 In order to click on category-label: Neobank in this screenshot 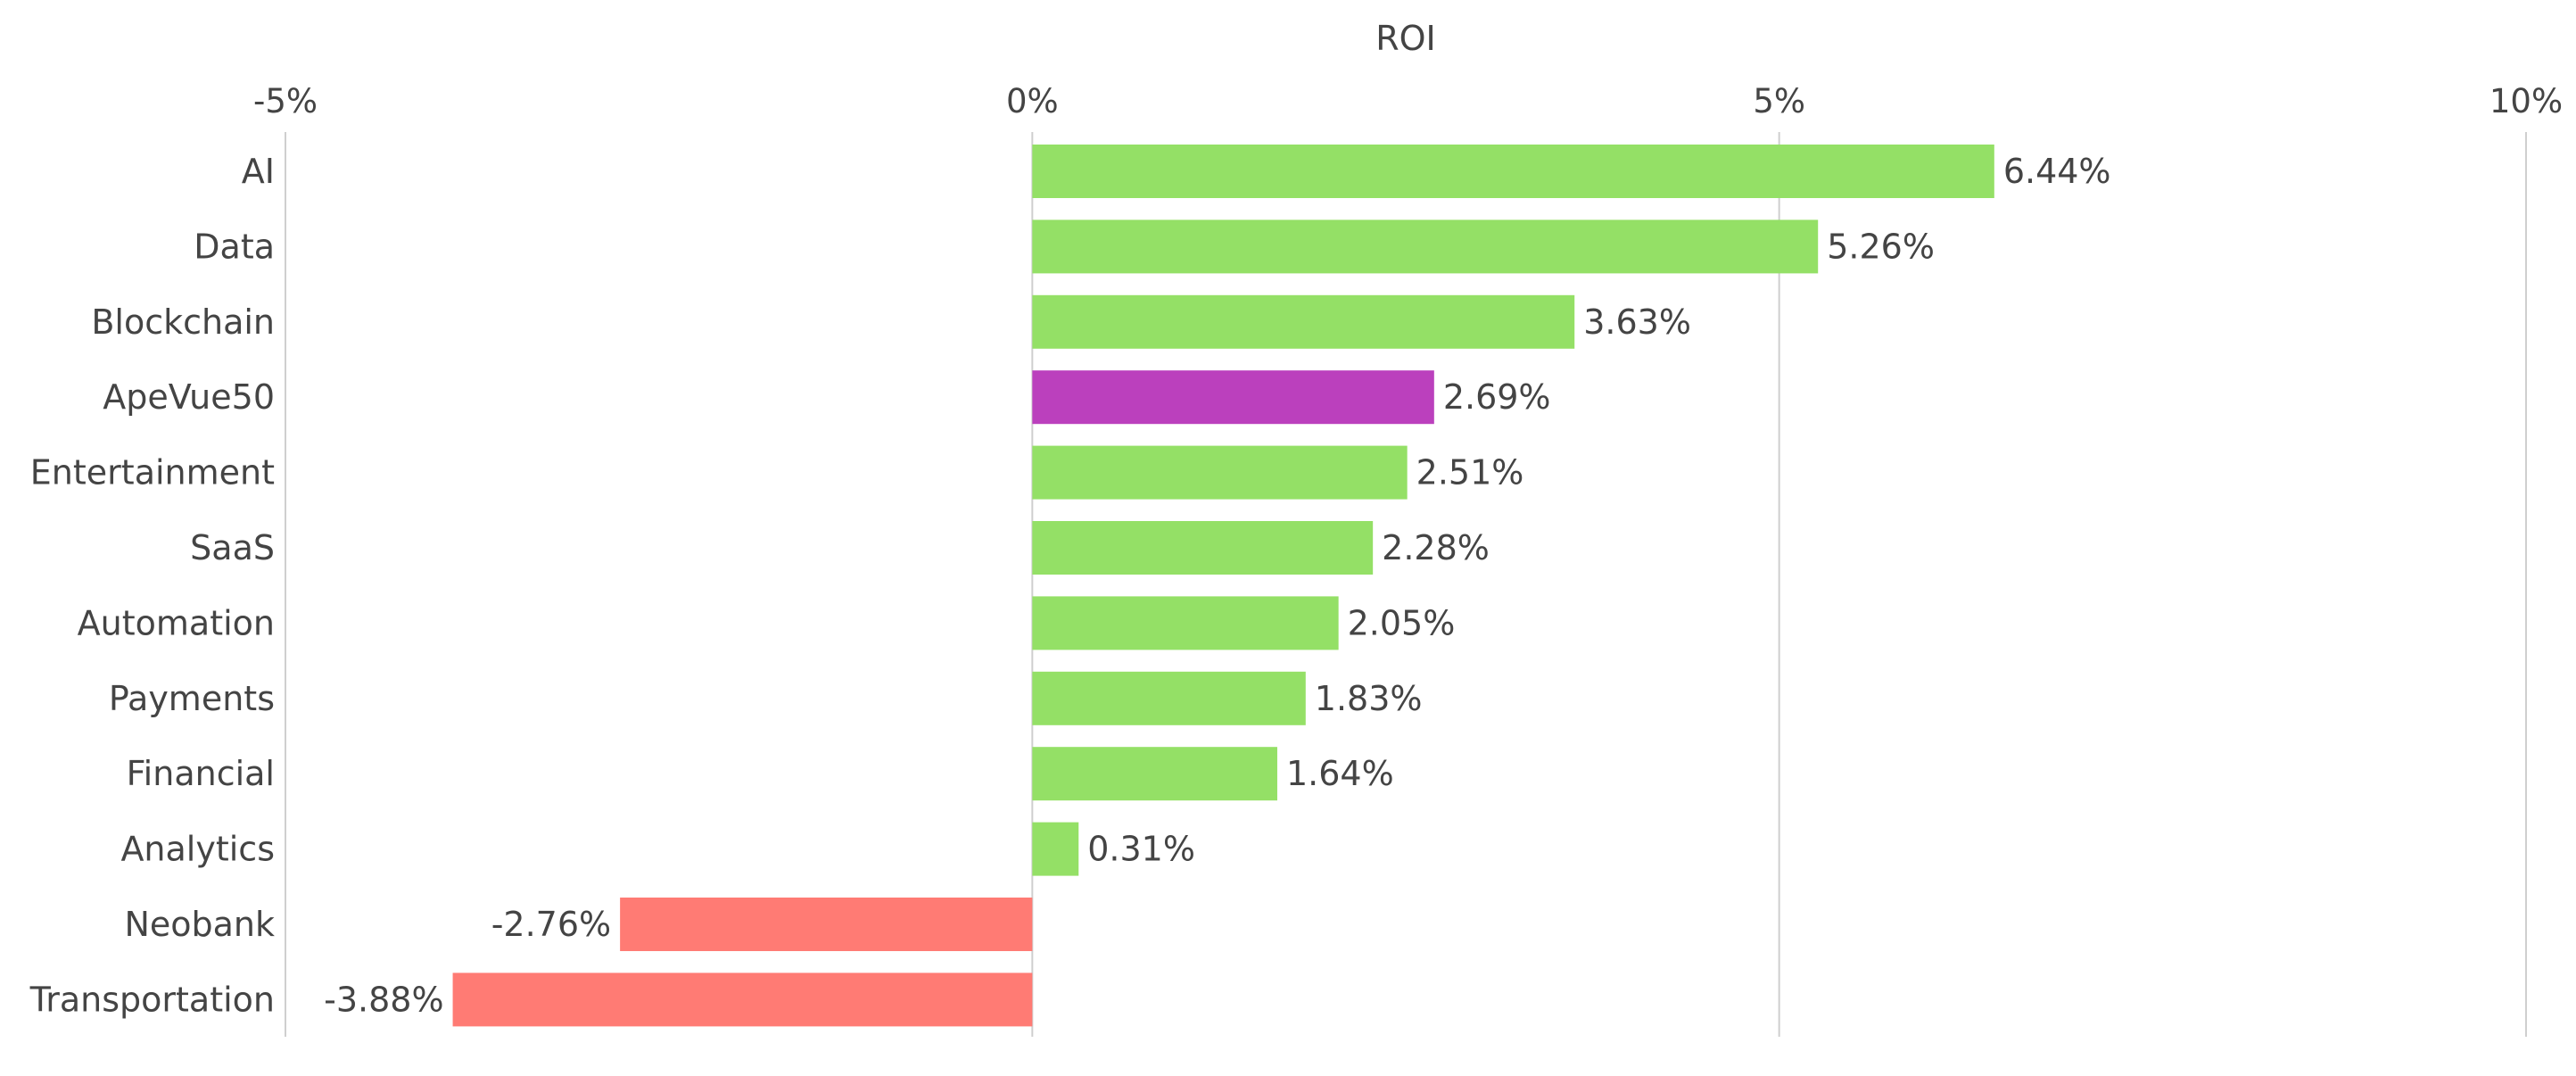, I will do `click(199, 924)`.